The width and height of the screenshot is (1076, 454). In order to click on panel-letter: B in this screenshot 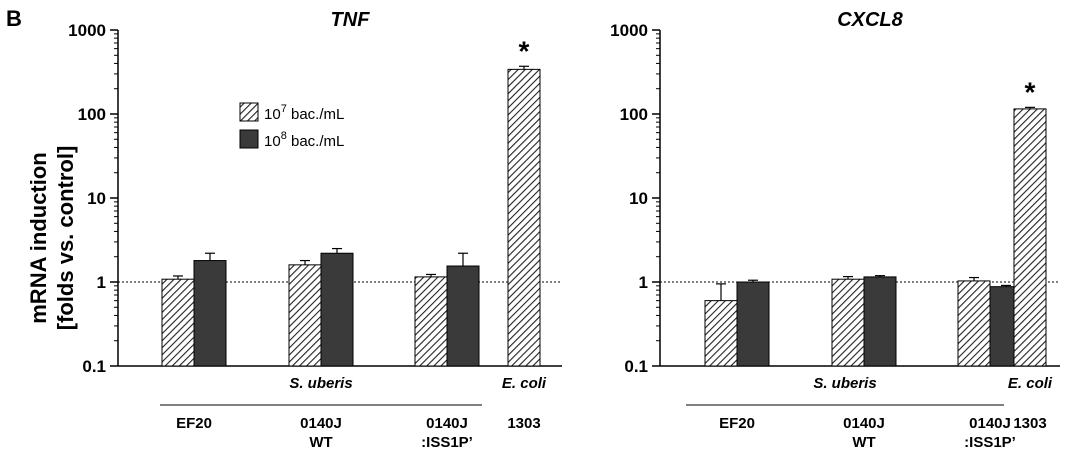, I will do `click(14, 18)`.